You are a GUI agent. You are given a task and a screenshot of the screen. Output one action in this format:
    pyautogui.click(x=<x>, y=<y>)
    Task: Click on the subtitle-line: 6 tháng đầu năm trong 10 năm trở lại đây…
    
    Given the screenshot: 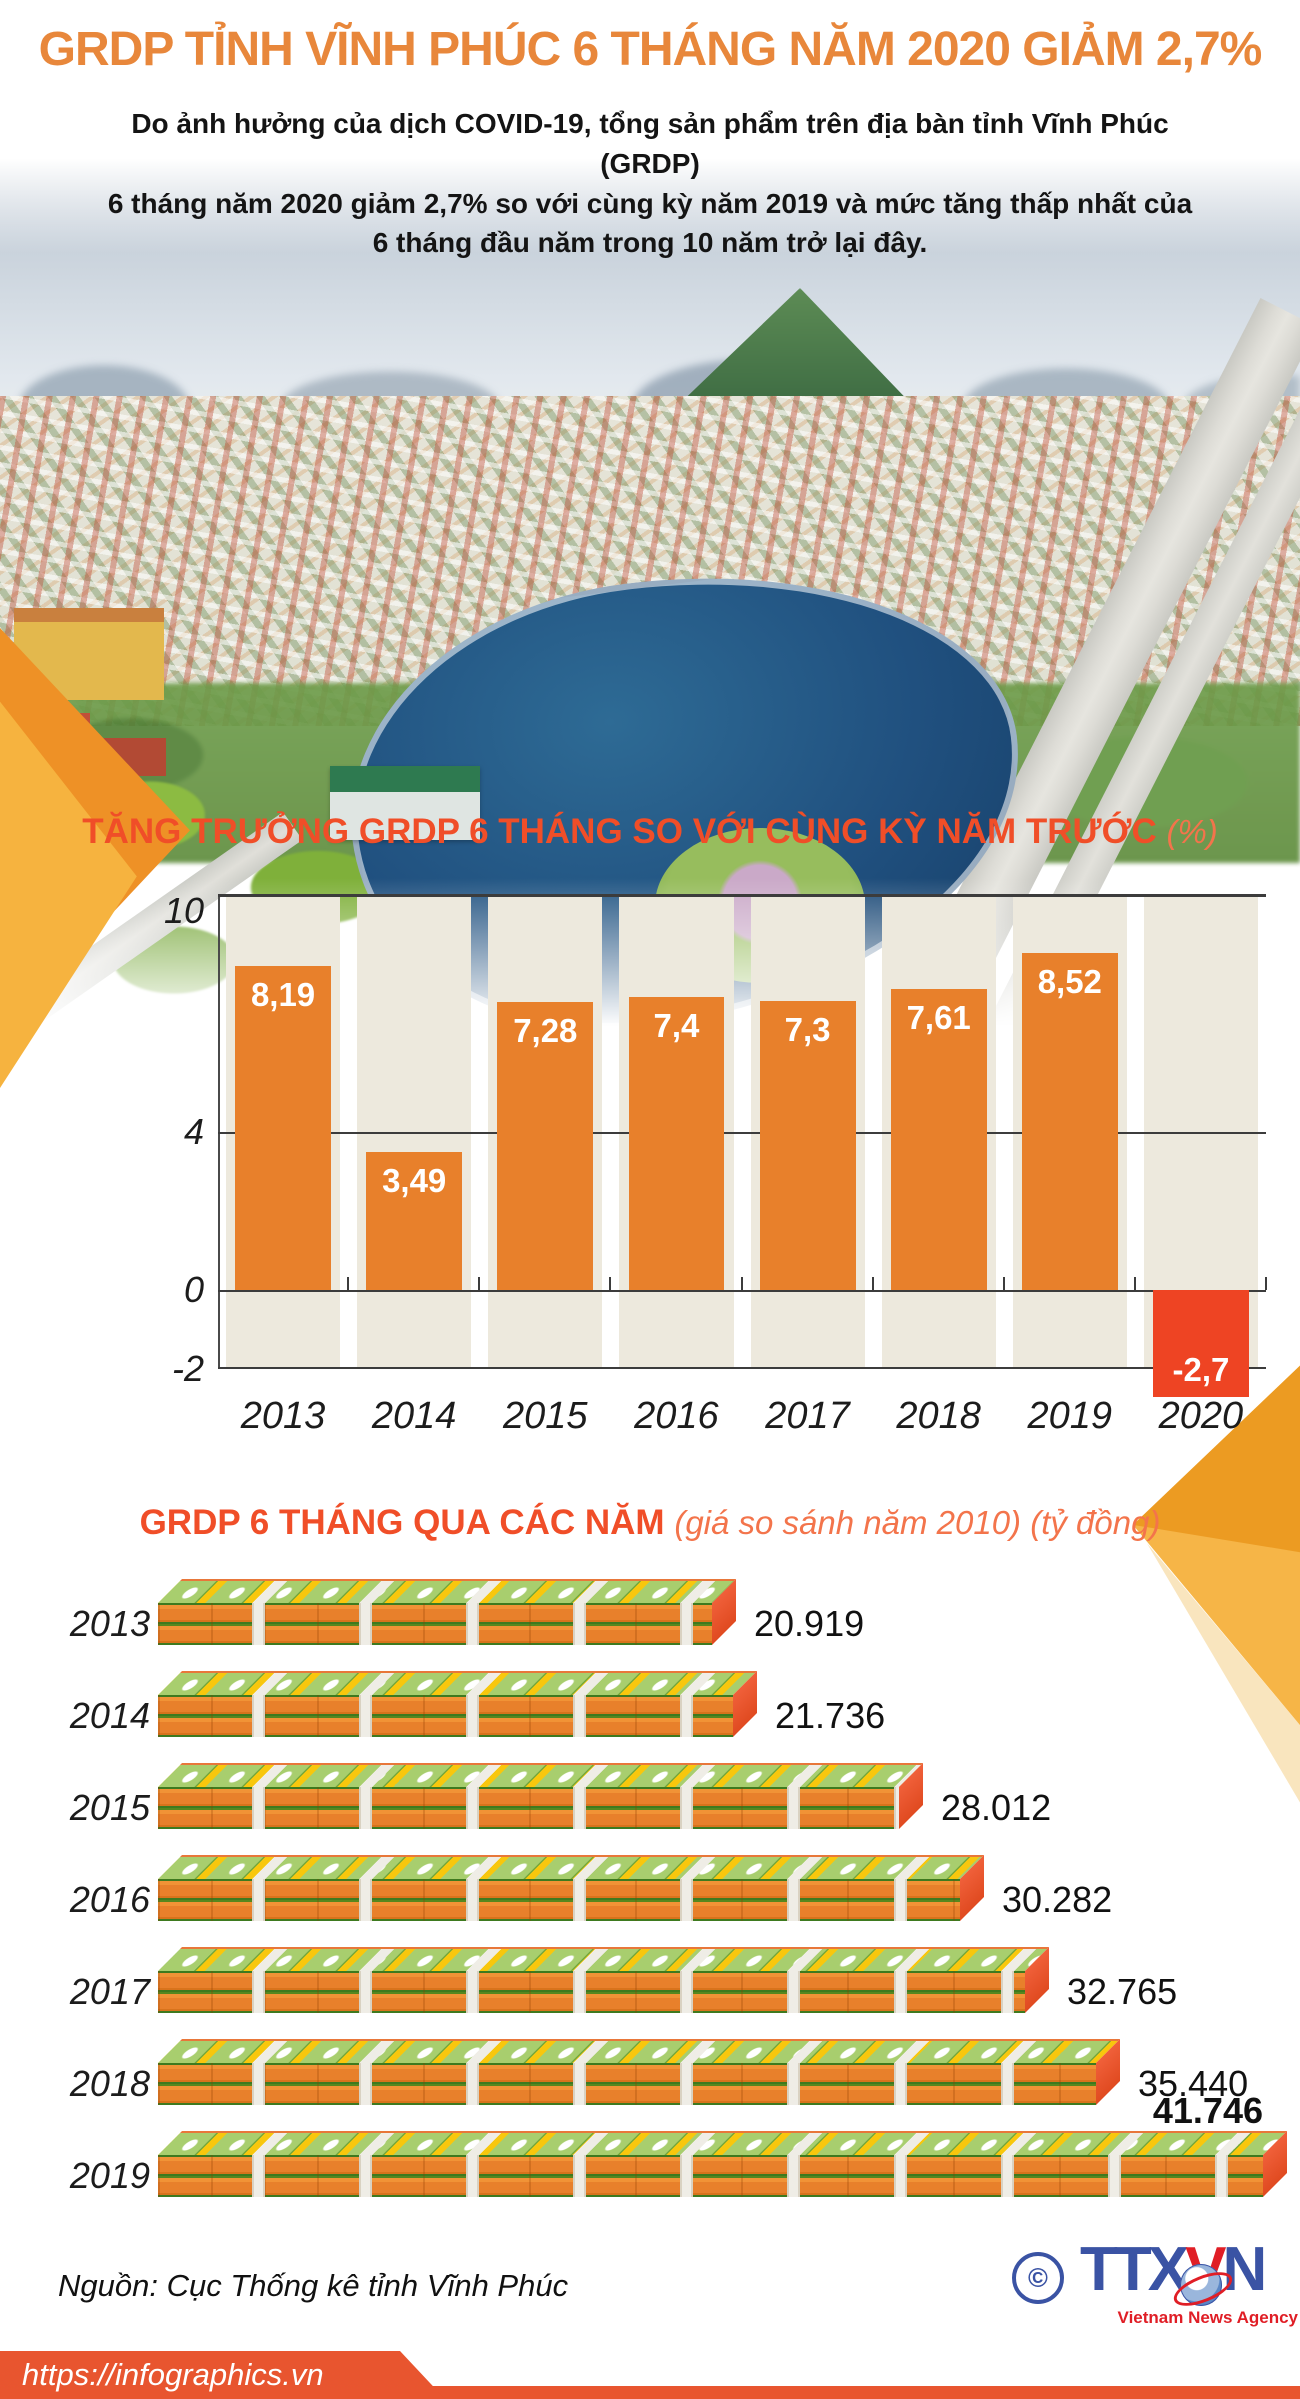 What is the action you would take?
    pyautogui.click(x=650, y=243)
    